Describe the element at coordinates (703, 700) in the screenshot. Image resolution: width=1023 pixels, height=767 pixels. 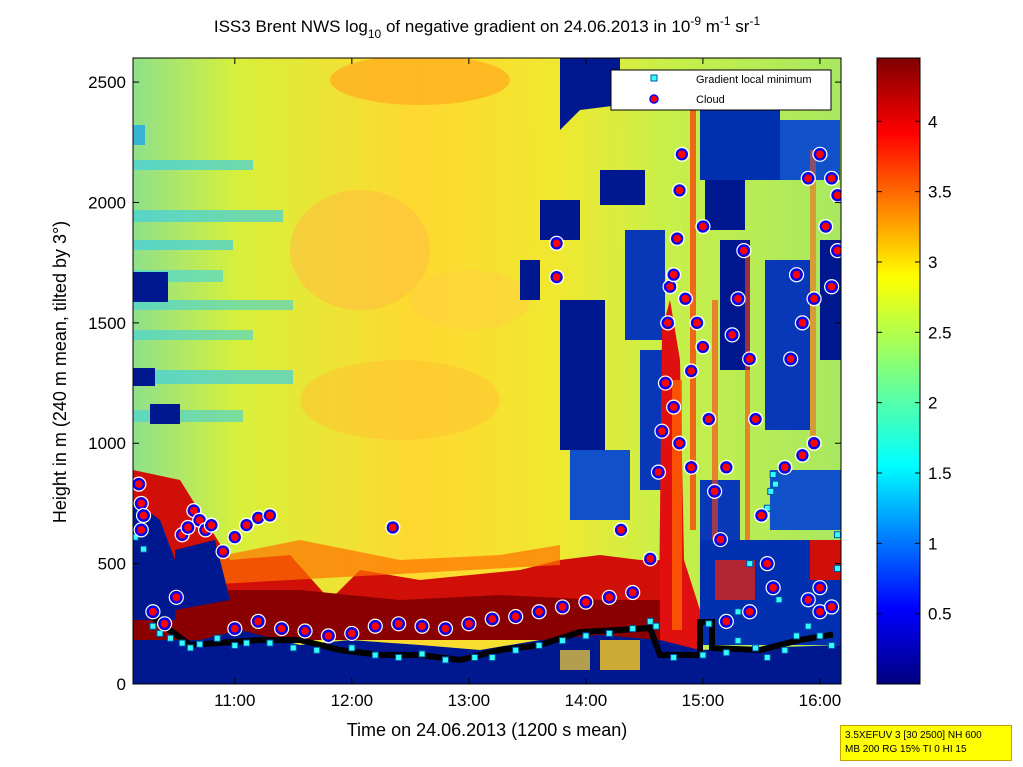
I see `x-tick-label: 15:00` at that location.